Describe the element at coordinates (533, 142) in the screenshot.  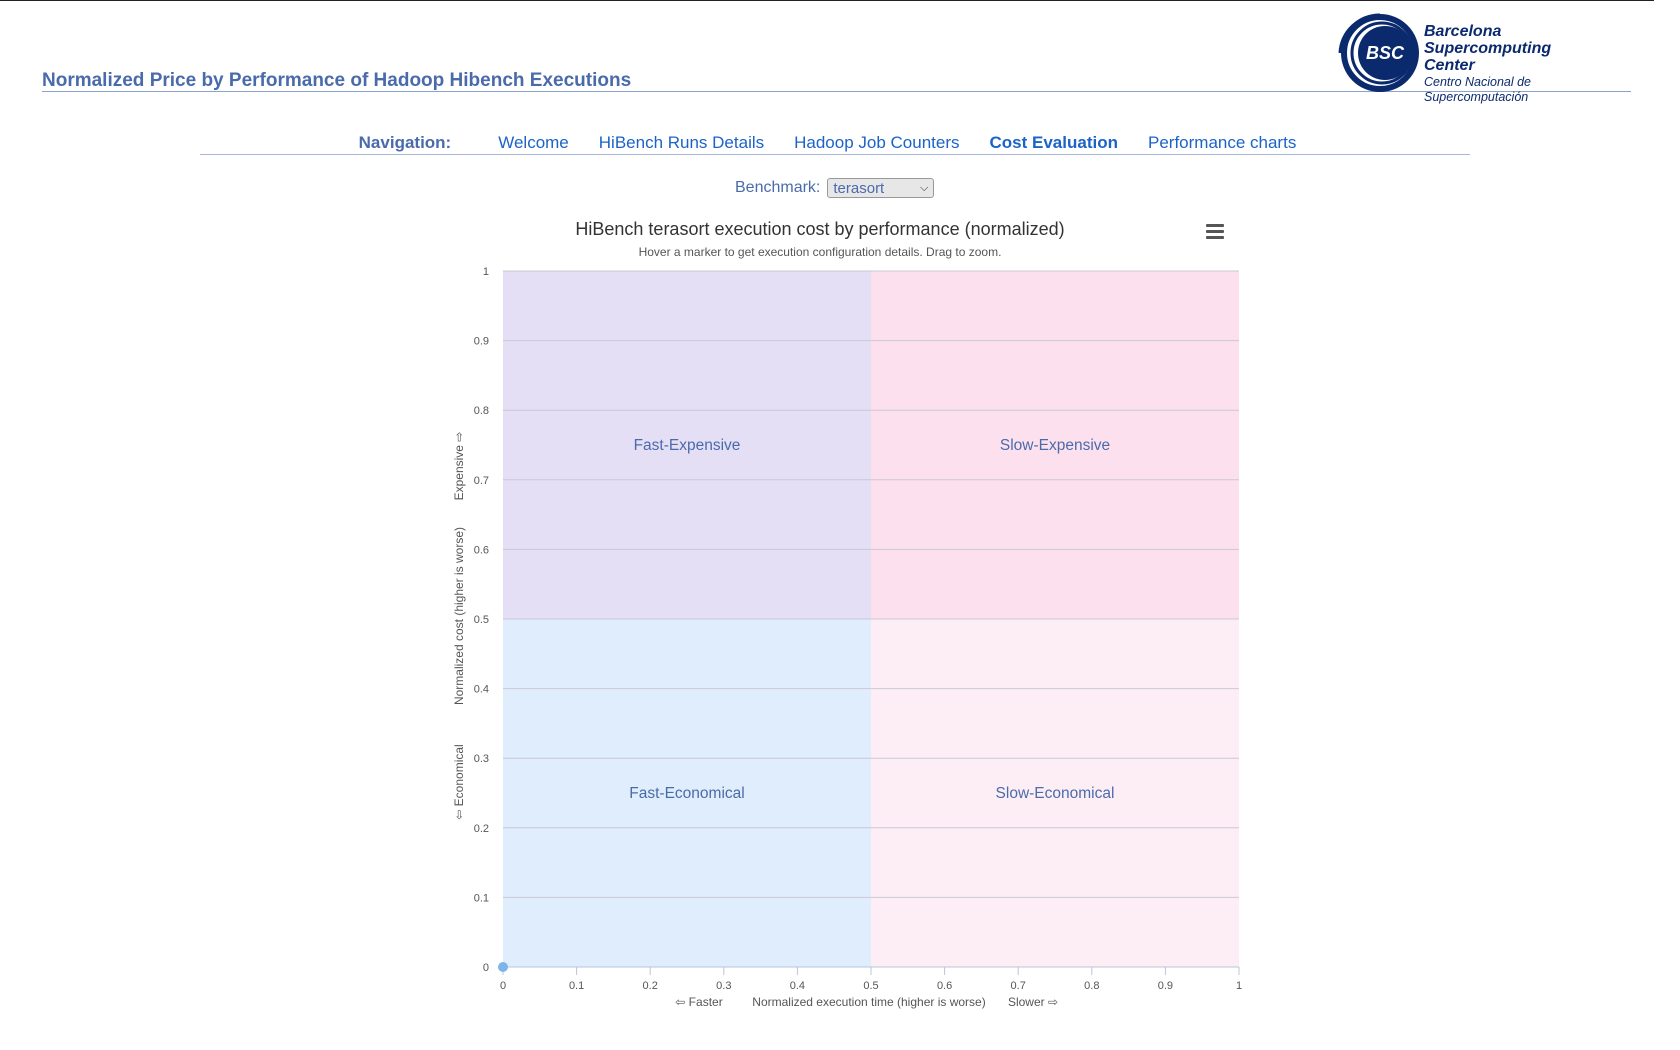
I see `nav-link-welcome: Welcome` at that location.